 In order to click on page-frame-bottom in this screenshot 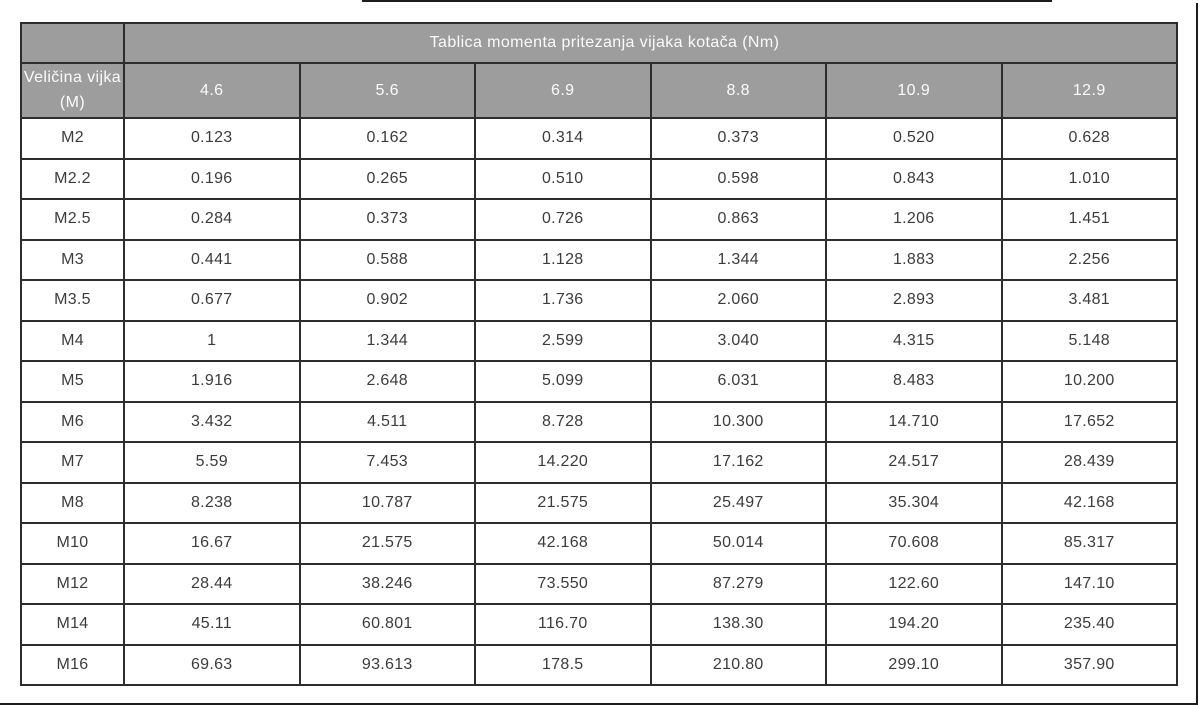, I will do `click(599, 704)`.